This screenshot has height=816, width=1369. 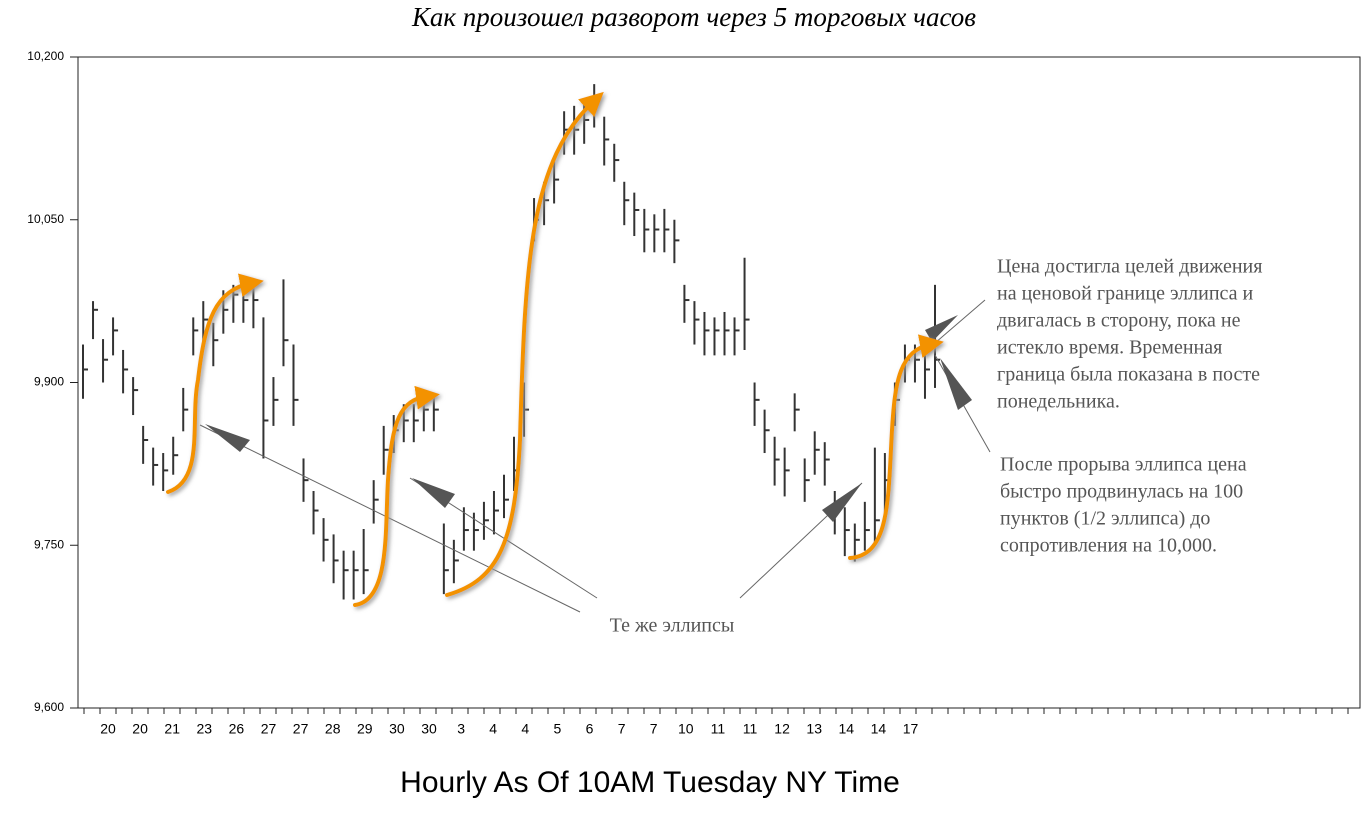 I want to click on x-tick-label: 6, so click(x=590, y=729).